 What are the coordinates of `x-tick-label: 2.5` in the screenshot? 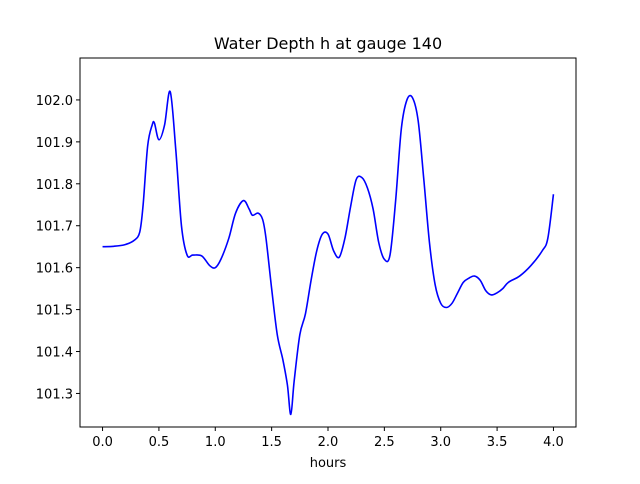 It's located at (384, 442).